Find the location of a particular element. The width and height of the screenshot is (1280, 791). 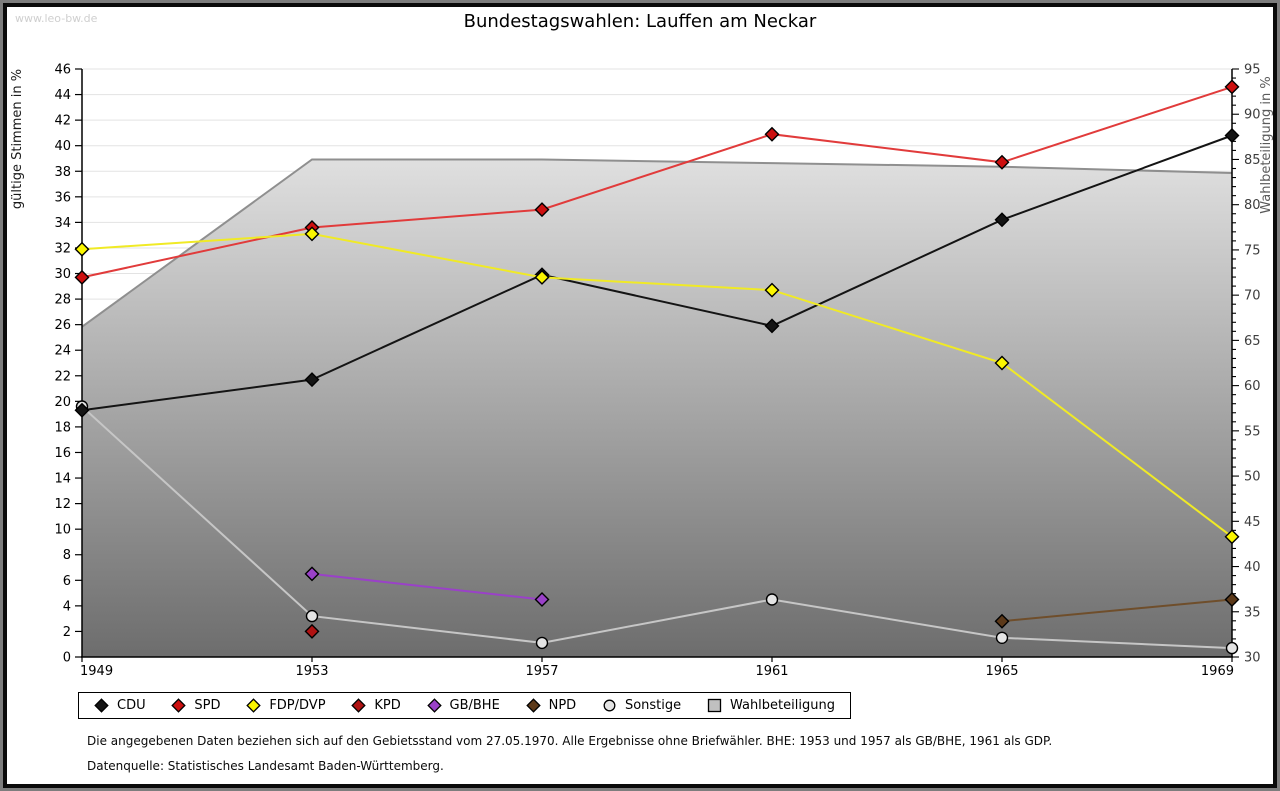

svg-text: 10 is located at coordinates (62, 530).